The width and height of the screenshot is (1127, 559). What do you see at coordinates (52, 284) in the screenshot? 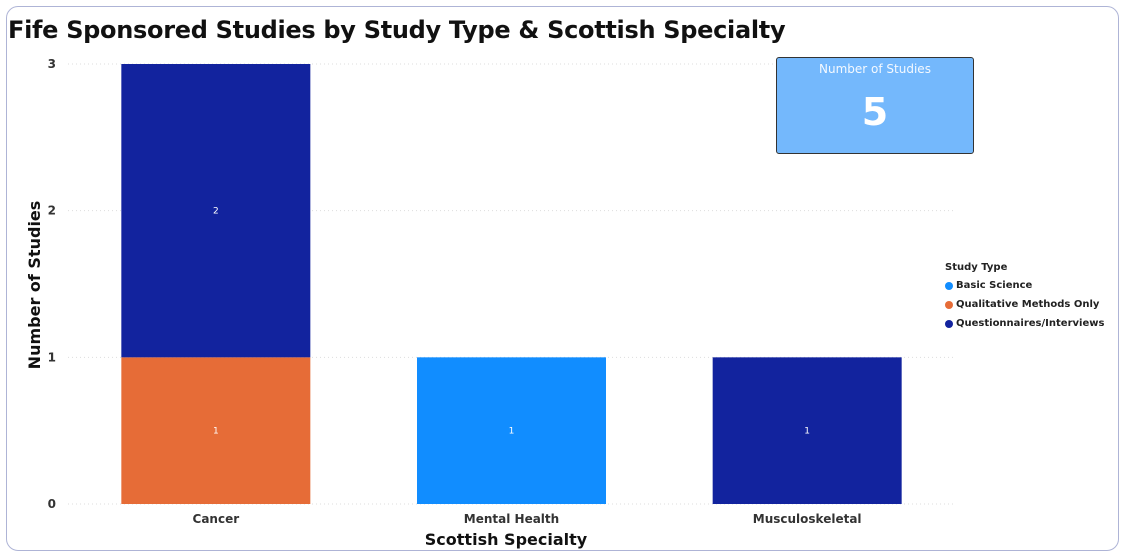
I see `y-tick-labels: 0 1 2 3` at bounding box center [52, 284].